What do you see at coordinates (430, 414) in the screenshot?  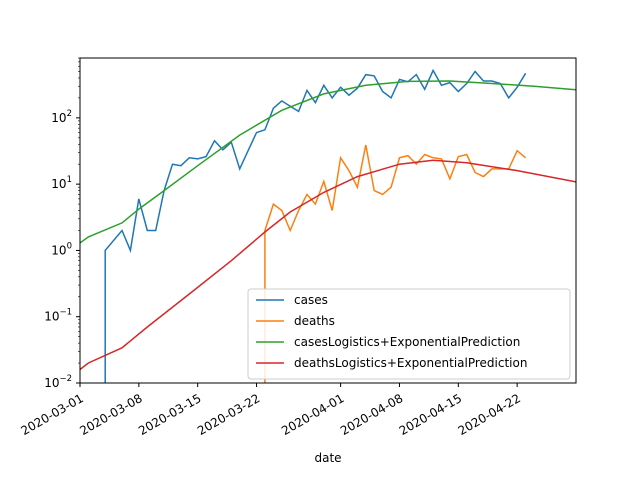 I see `x-tick-label-6: 2020-04-15` at bounding box center [430, 414].